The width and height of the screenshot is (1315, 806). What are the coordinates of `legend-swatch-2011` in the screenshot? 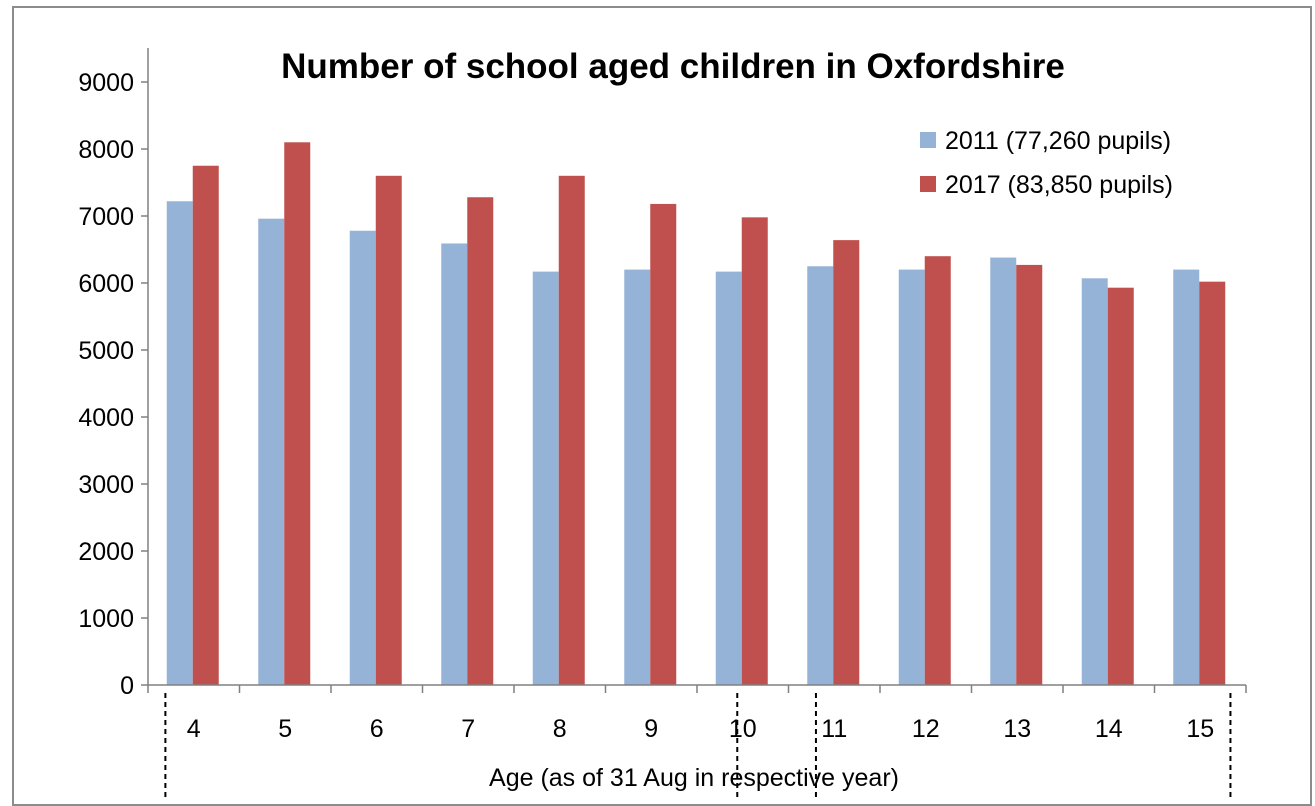 It's located at (928, 140).